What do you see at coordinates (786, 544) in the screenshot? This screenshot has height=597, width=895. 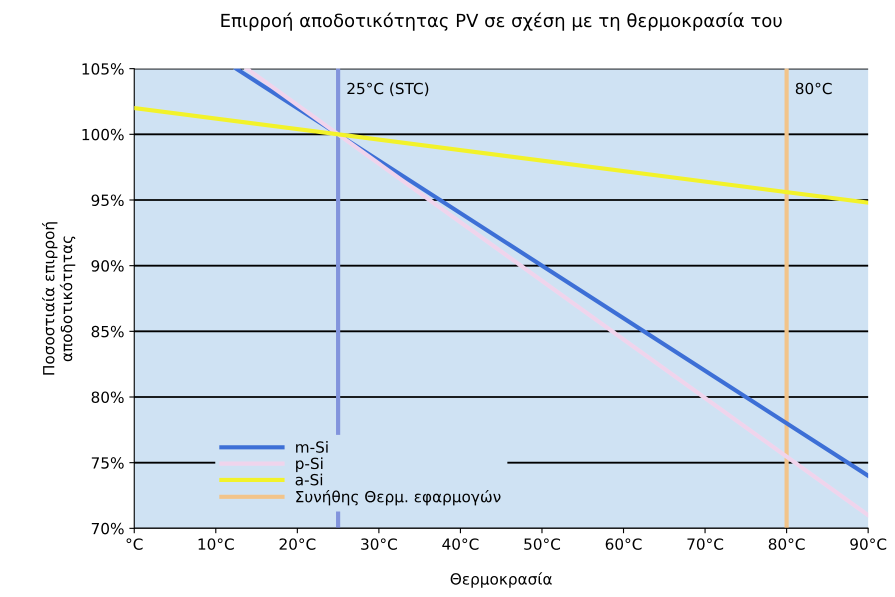 I see `x-tick-label: 80°C` at bounding box center [786, 544].